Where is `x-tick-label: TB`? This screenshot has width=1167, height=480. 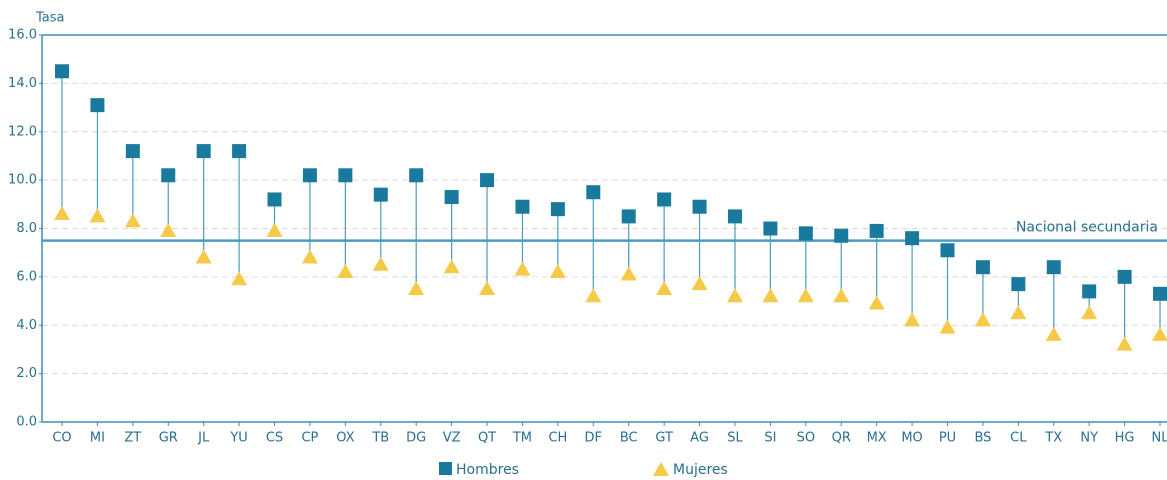 x-tick-label: TB is located at coordinates (380, 438).